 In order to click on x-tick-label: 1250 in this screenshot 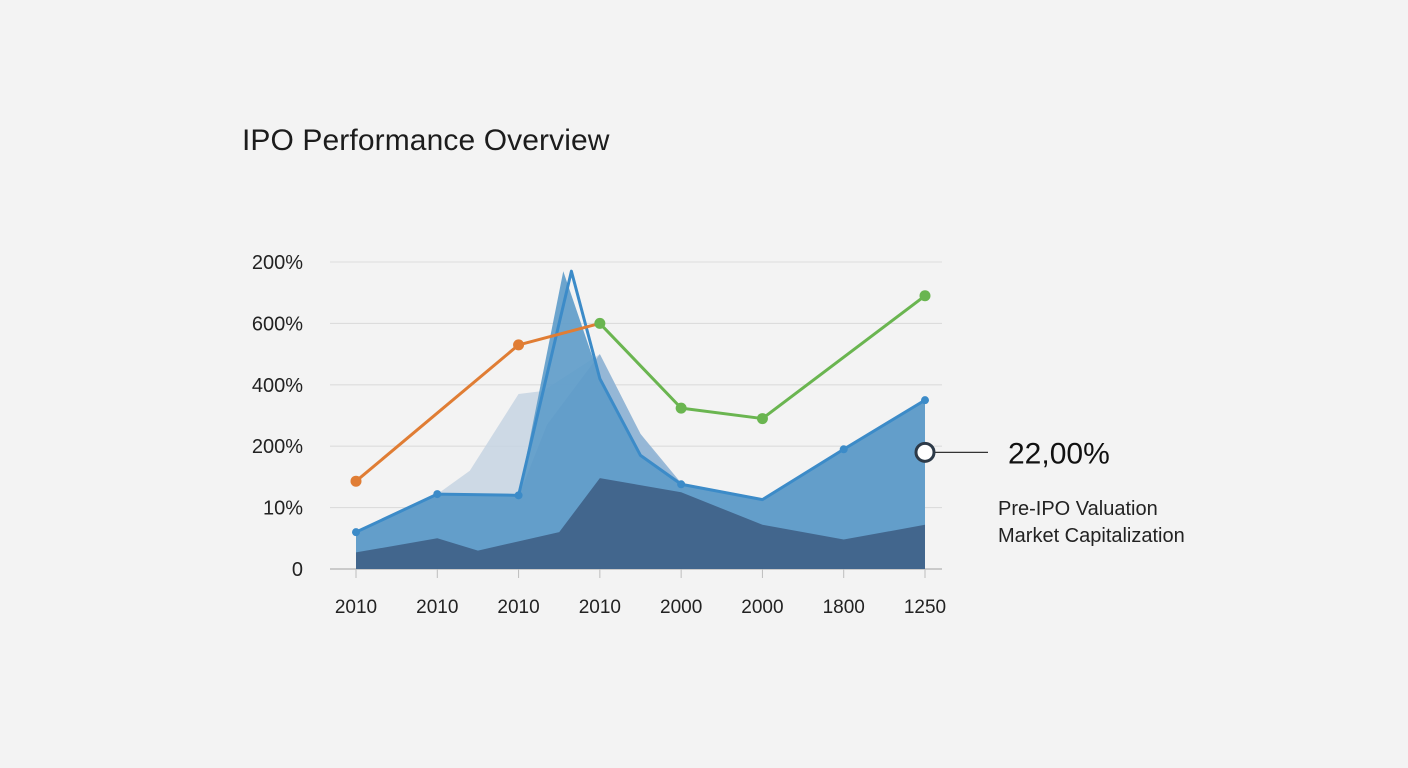, I will do `click(925, 607)`.